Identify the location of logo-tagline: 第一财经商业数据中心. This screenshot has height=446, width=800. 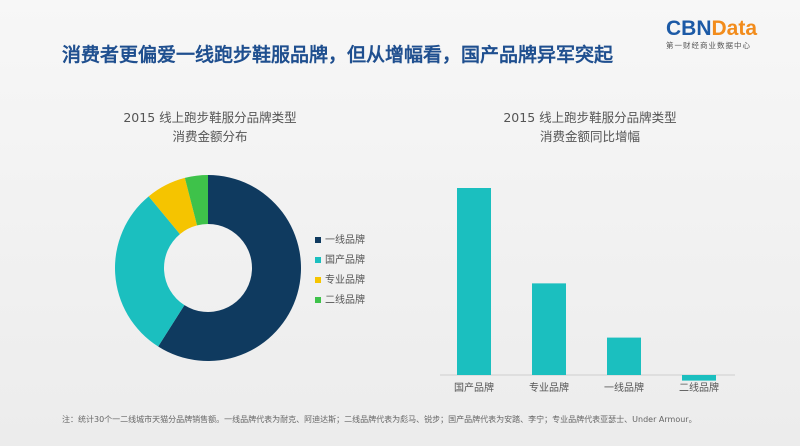
(708, 45).